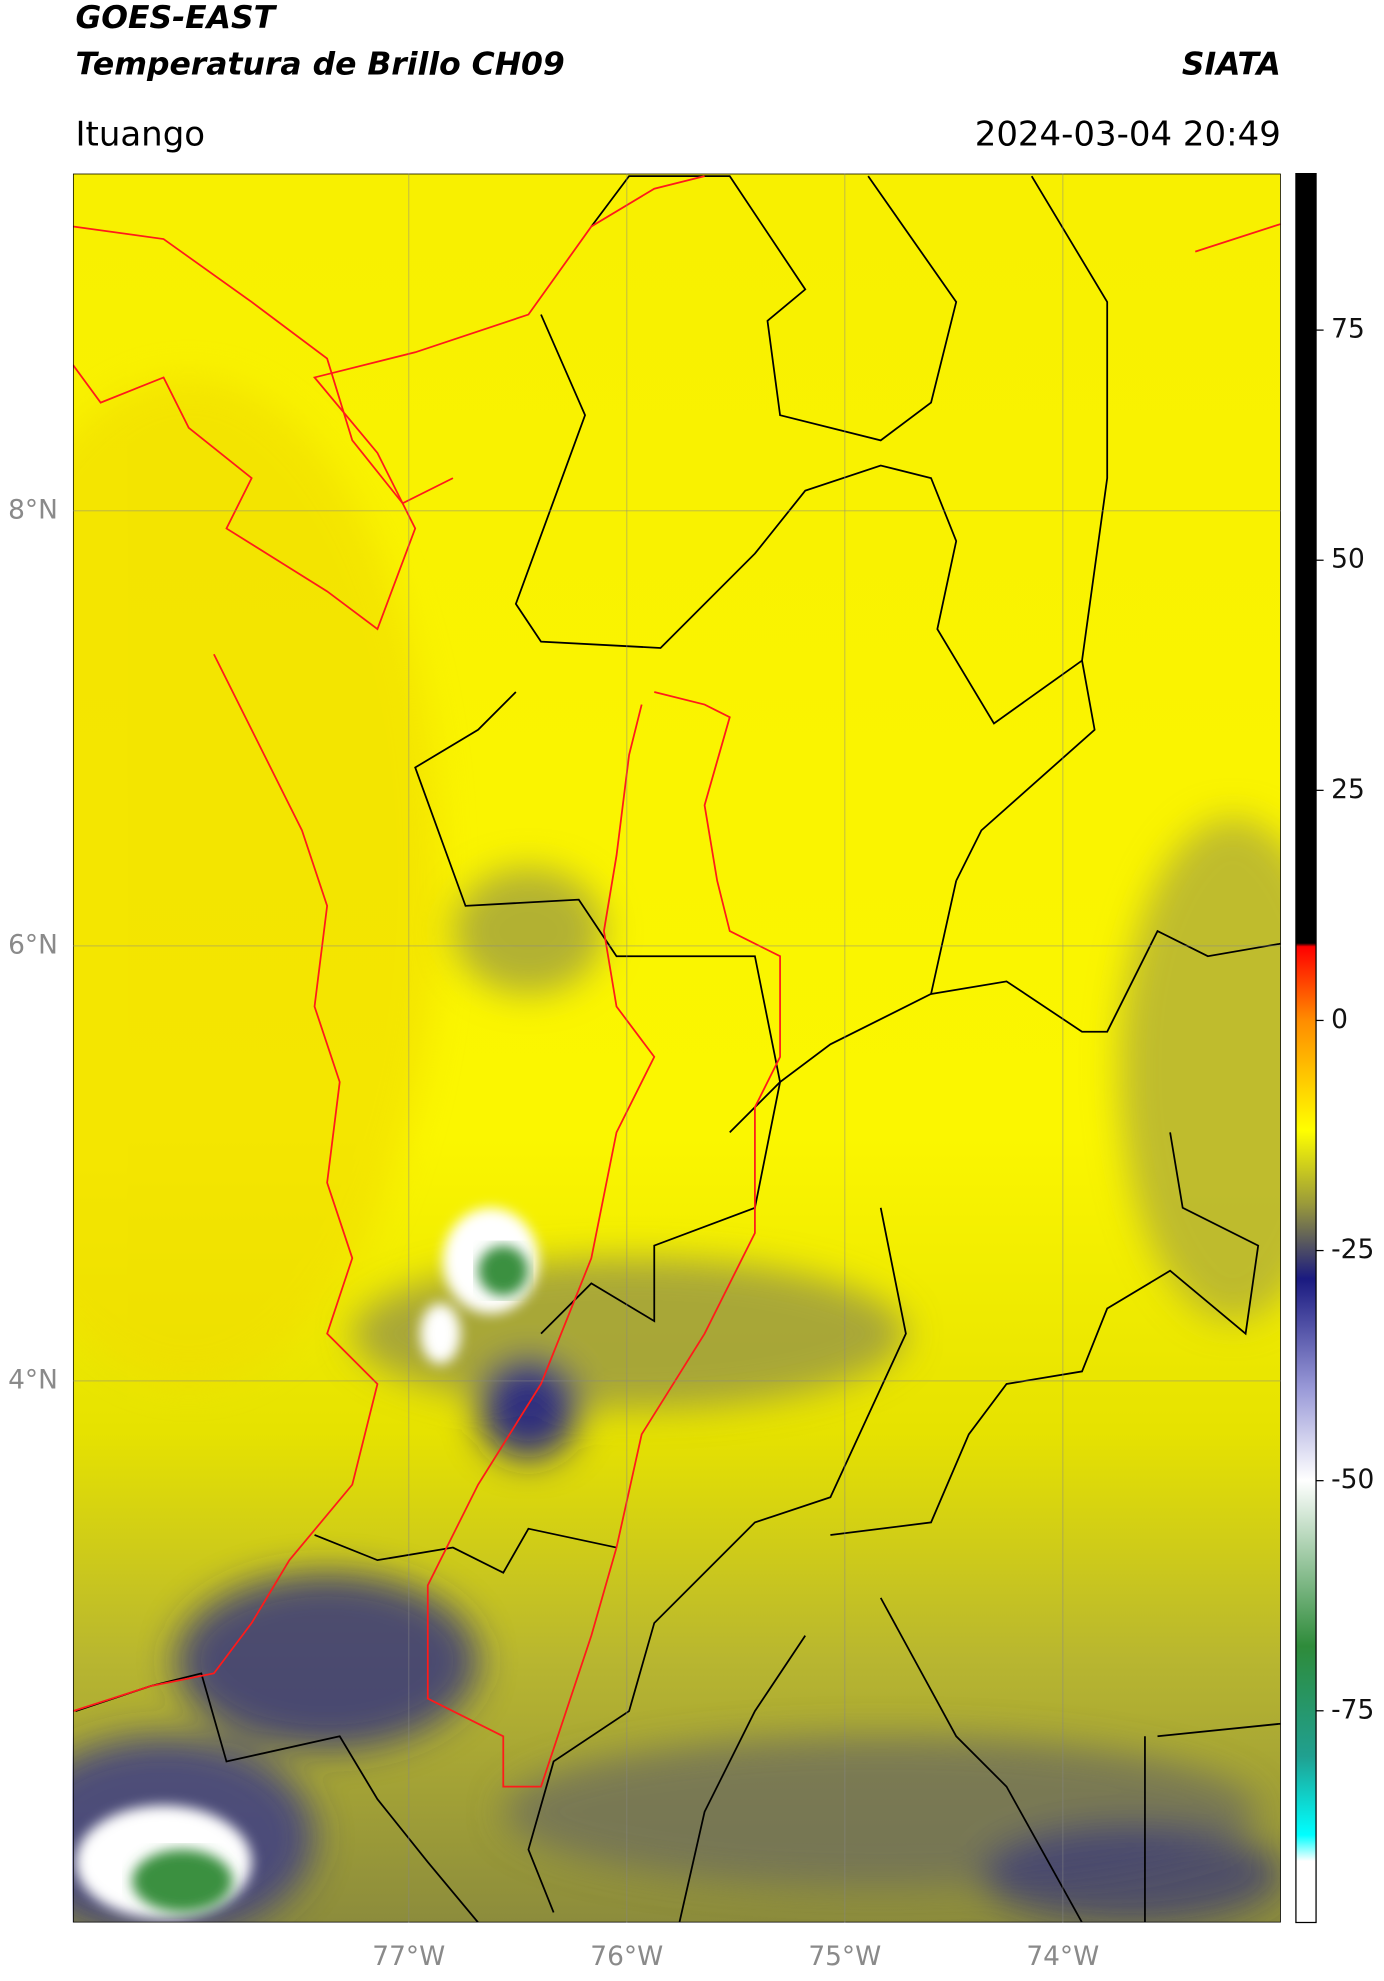 The image size is (1384, 1981). What do you see at coordinates (1352, 1249) in the screenshot?
I see `colorbar-tick-label: -25` at bounding box center [1352, 1249].